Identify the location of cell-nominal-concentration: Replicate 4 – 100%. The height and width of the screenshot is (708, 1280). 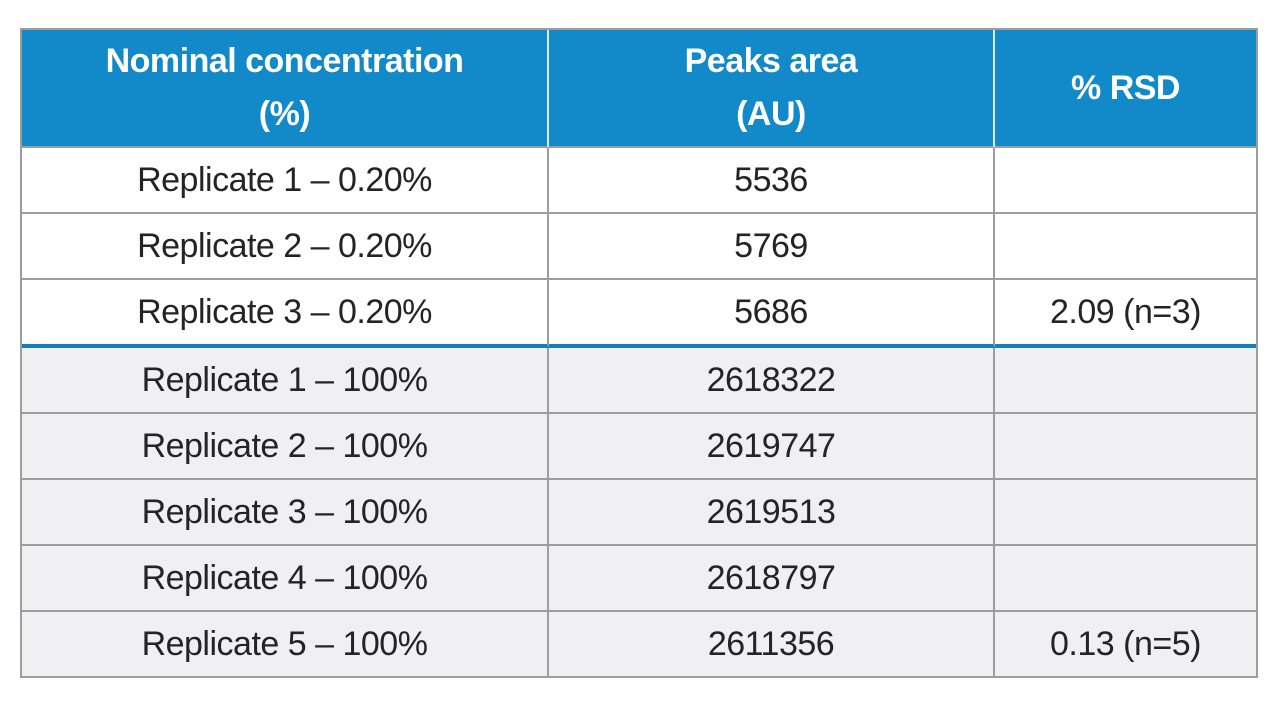
(285, 579).